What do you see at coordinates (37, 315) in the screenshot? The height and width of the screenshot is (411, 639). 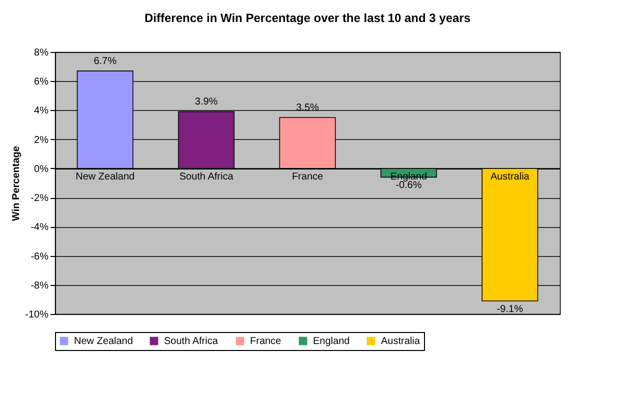 I see `y-tick-label: -10%` at bounding box center [37, 315].